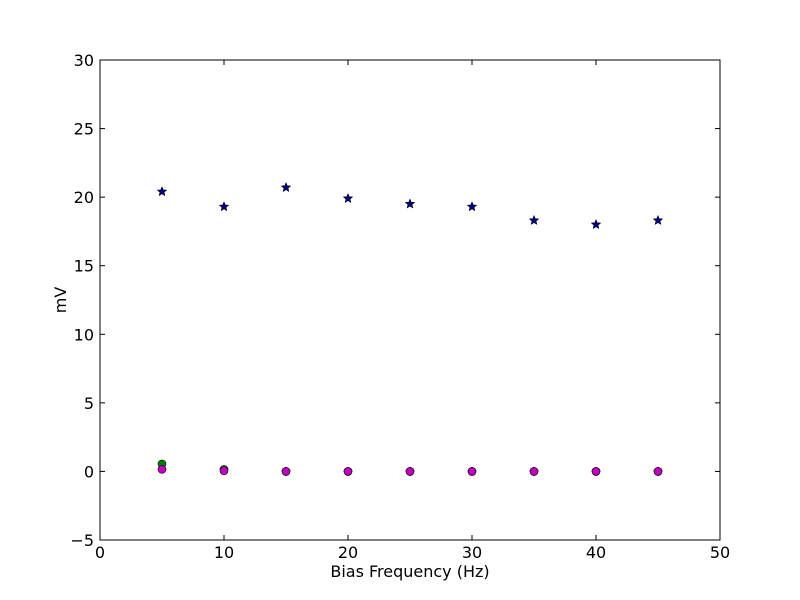 Image resolution: width=800 pixels, height=600 pixels. What do you see at coordinates (84, 266) in the screenshot?
I see `y-tick-label: 15` at bounding box center [84, 266].